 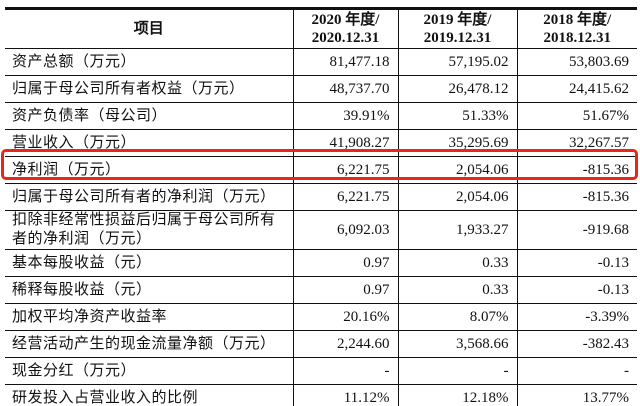 I want to click on header-col-2019-line1: 2019 年度/, so click(x=457, y=20).